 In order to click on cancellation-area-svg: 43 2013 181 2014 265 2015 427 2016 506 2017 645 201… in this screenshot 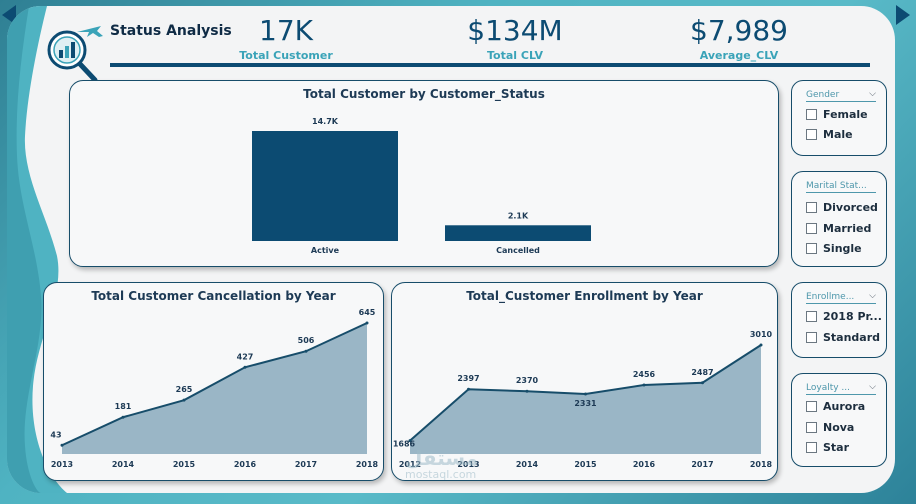, I will do `click(214, 388)`.